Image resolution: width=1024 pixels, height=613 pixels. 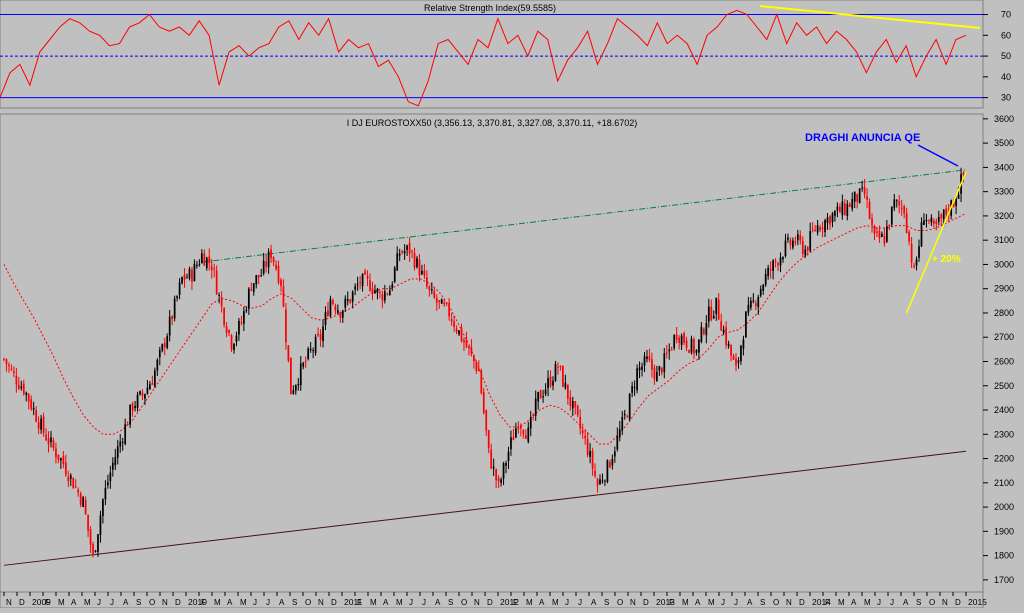 I want to click on rsi-tick-label: 40, so click(x=1006, y=77).